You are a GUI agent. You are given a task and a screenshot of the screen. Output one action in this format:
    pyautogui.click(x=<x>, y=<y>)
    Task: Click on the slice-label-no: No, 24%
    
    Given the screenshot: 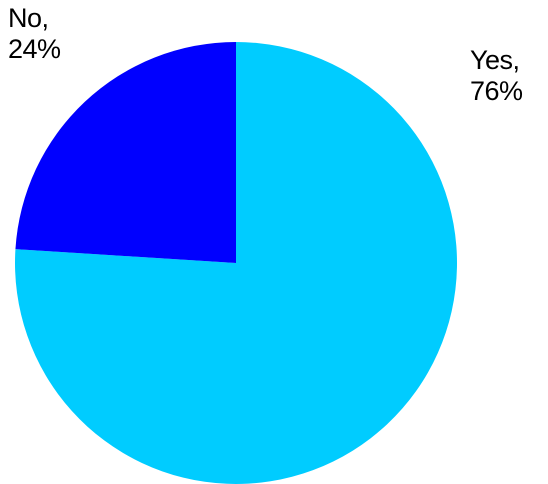 What is the action you would take?
    pyautogui.click(x=34, y=34)
    